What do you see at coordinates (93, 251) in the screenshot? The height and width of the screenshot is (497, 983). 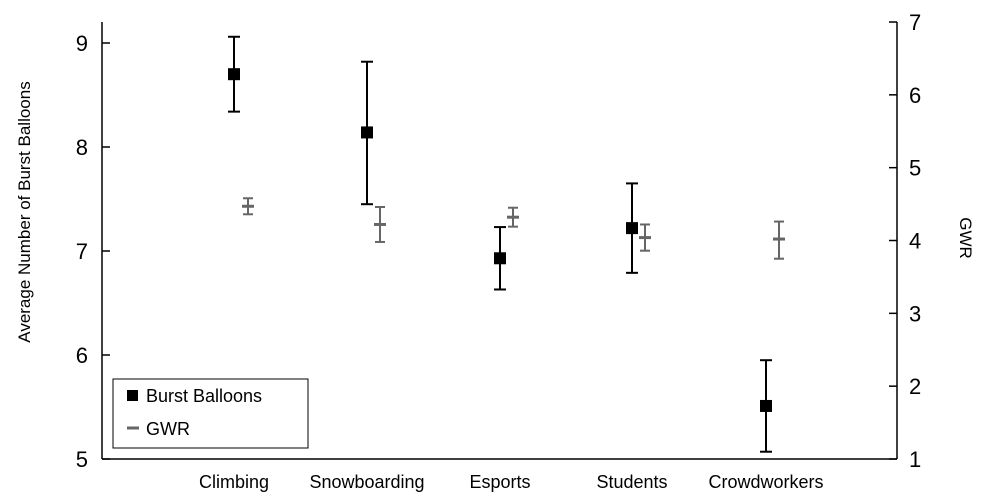 I see `left-ticks: 5 6 7 8 9` at bounding box center [93, 251].